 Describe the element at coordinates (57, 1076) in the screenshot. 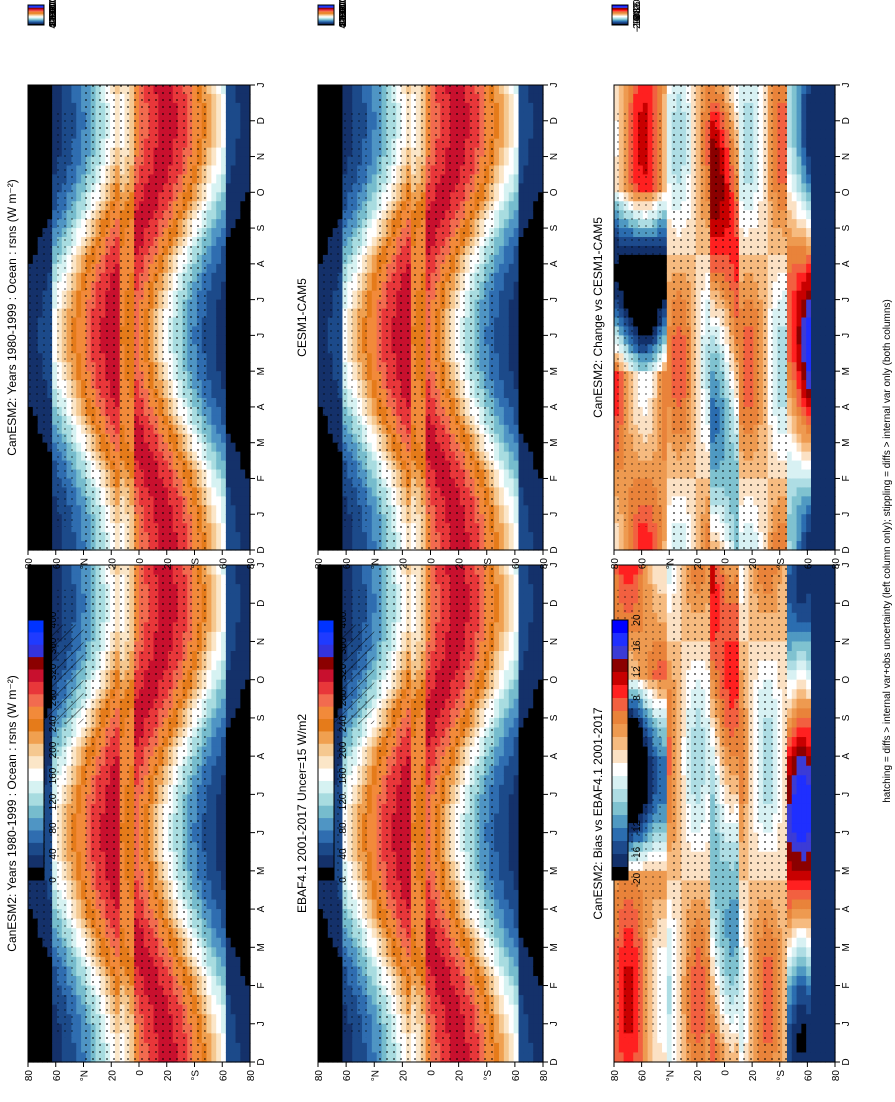

I see `lat-tick-label: 60` at that location.